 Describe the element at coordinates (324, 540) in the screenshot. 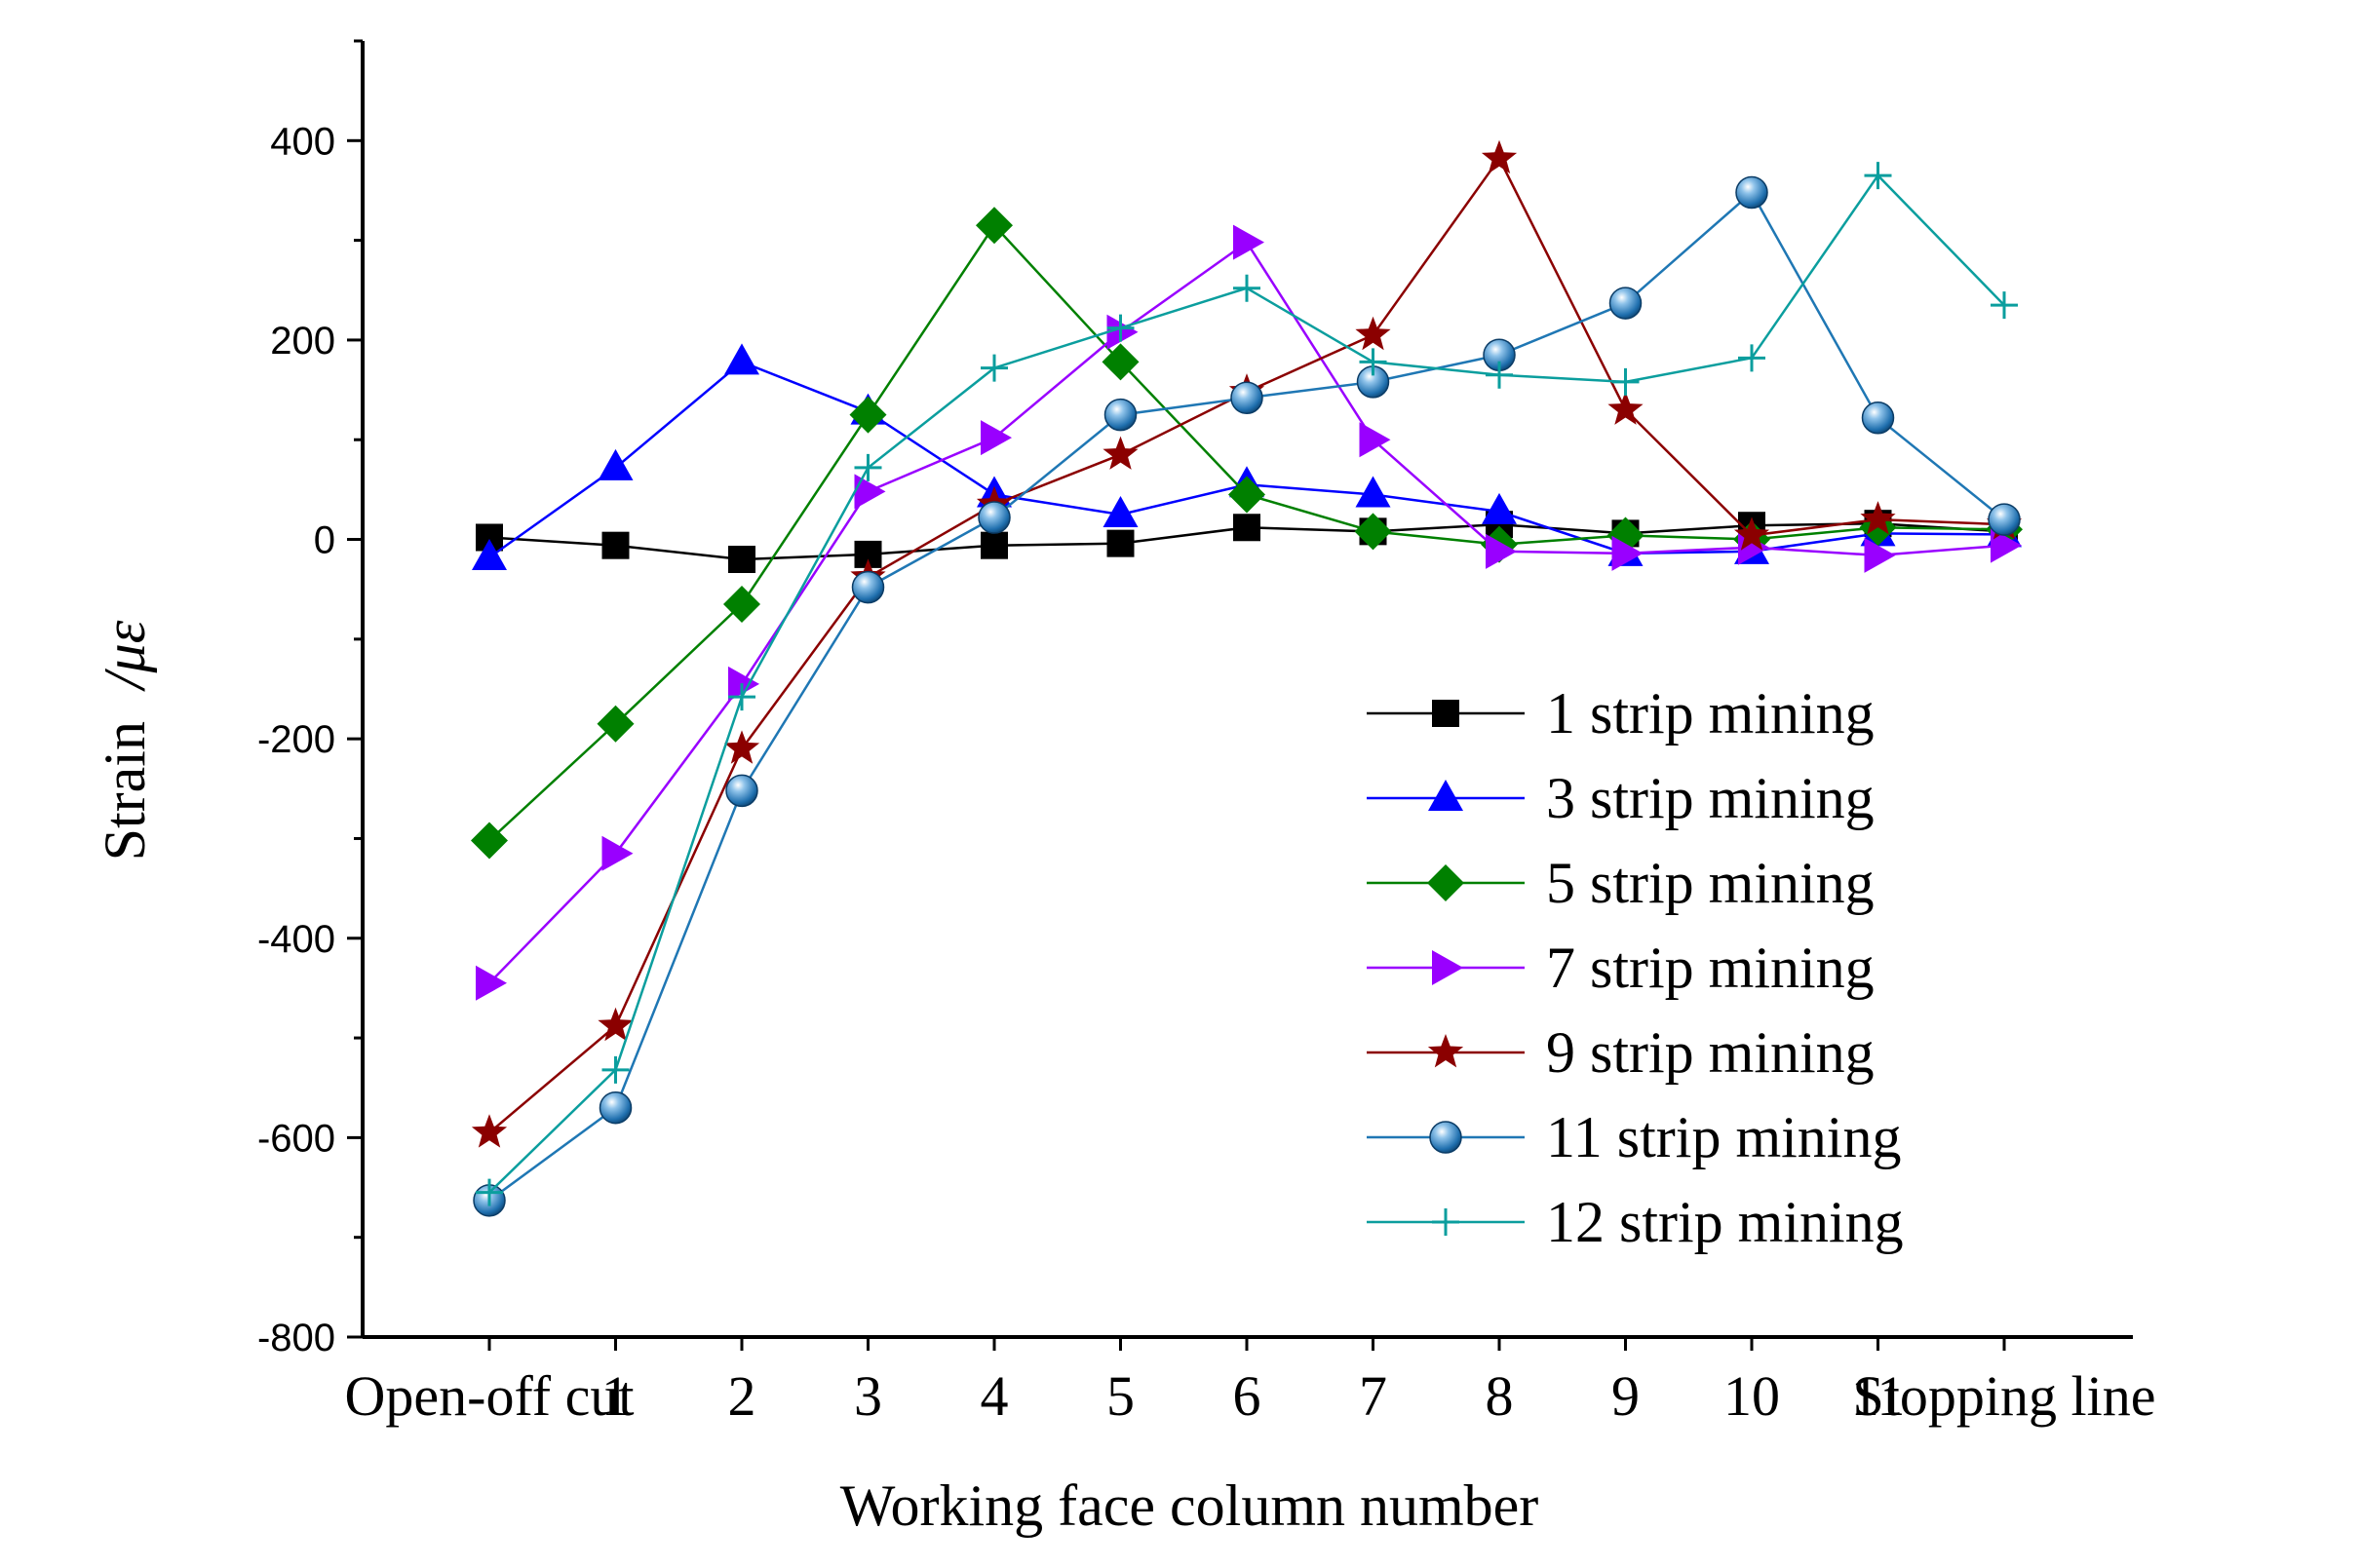

I see `y-tick-label: 0` at that location.